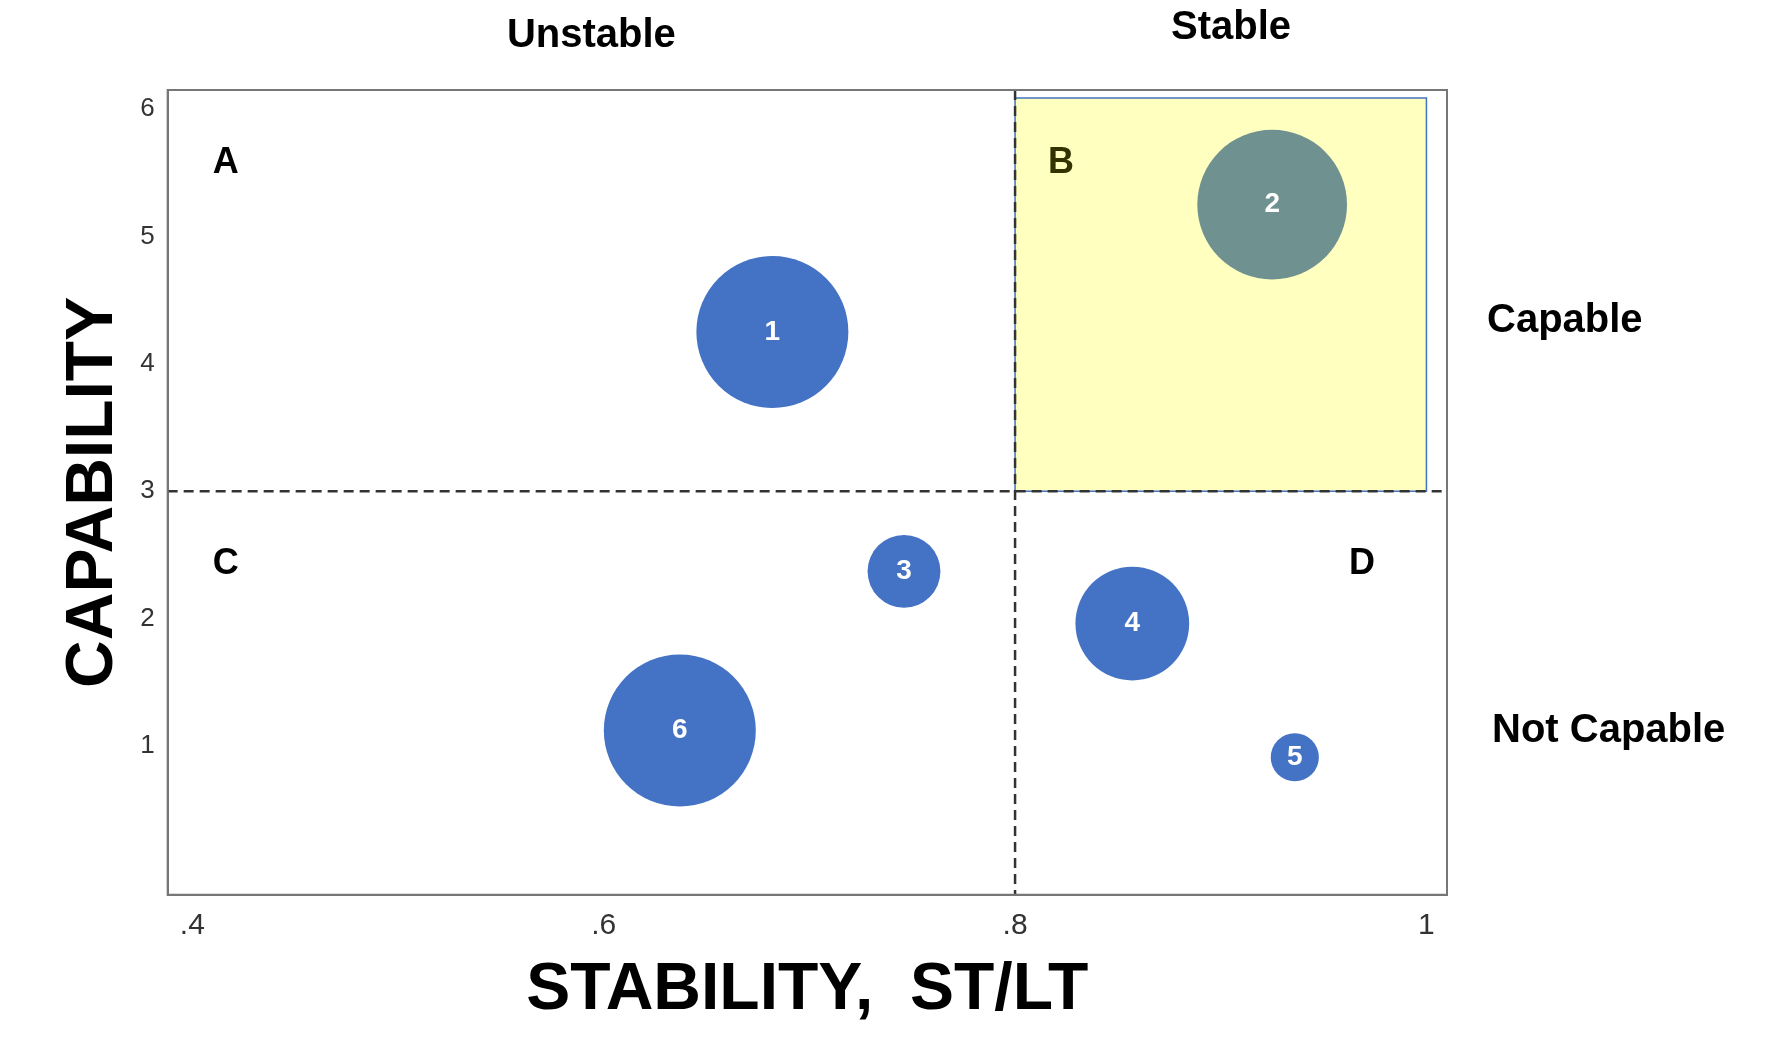 Image resolution: width=1777 pixels, height=1044 pixels. Describe the element at coordinates (1132, 622) in the screenshot. I see `annotation: 4` at that location.